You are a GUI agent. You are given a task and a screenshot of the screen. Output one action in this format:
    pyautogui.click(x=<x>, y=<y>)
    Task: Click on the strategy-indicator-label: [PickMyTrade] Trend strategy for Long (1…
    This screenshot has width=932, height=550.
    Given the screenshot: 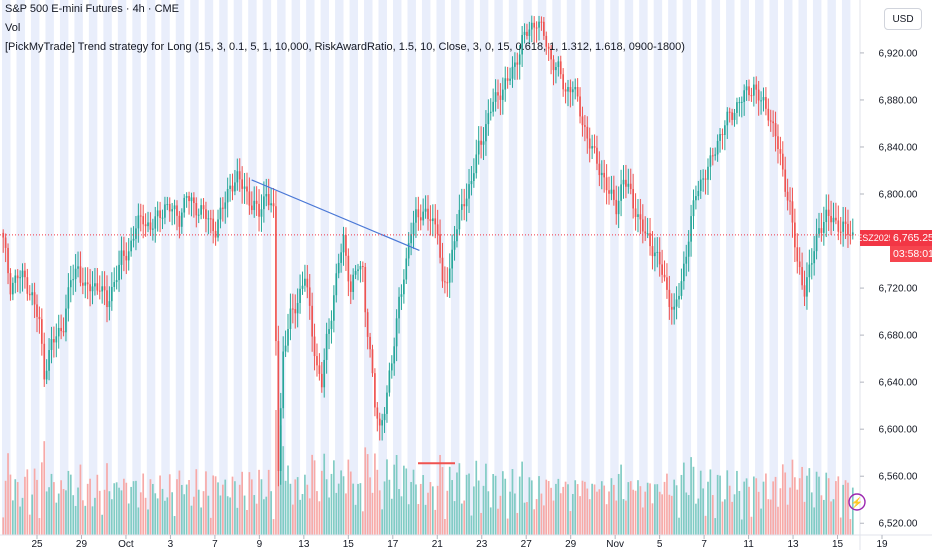 What is the action you would take?
    pyautogui.click(x=345, y=47)
    